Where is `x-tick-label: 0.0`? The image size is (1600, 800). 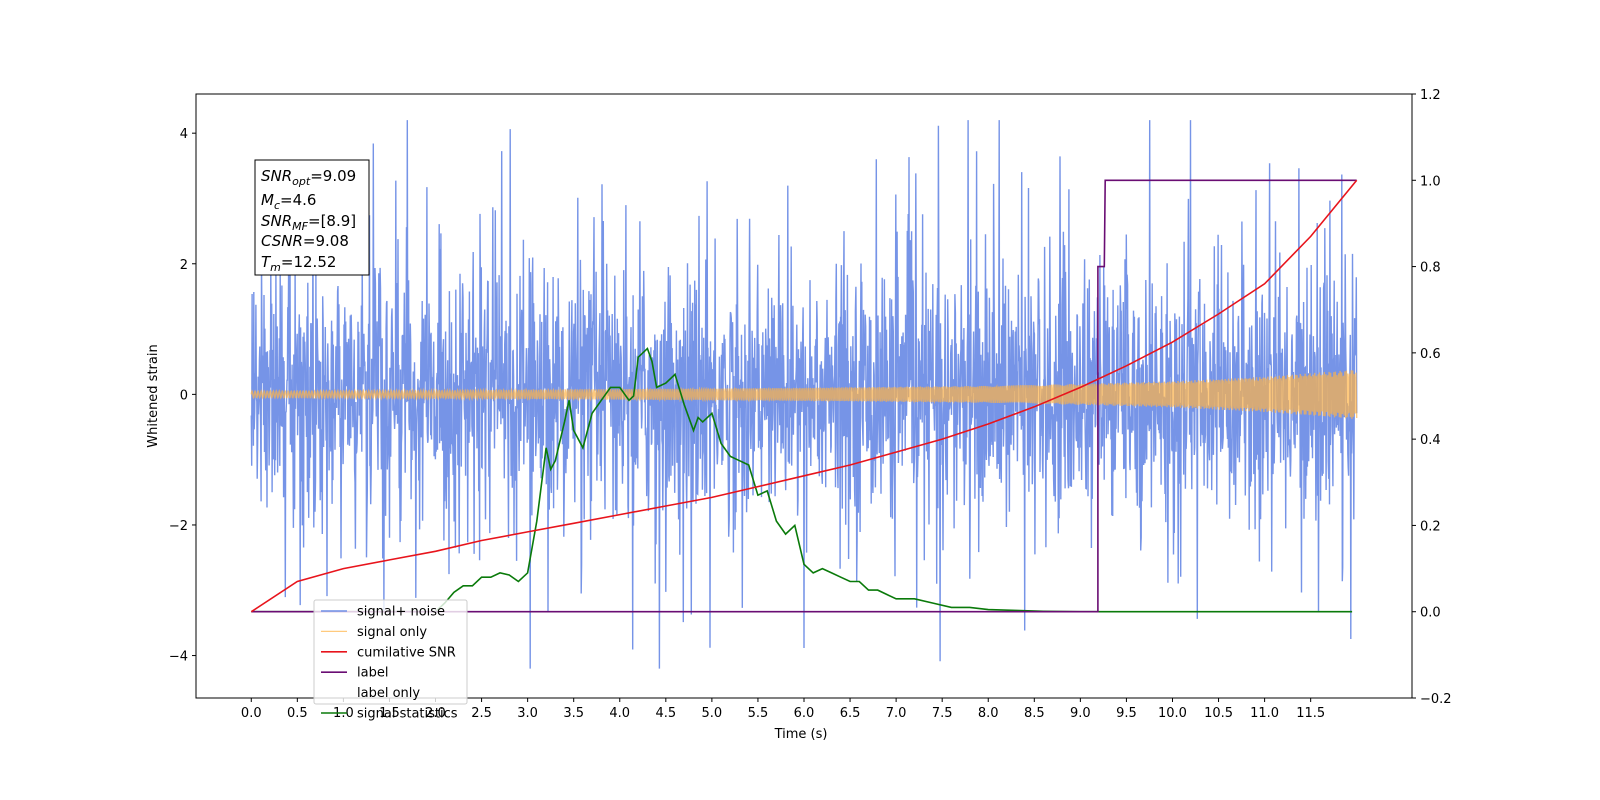 x-tick-label: 0.0 is located at coordinates (251, 713).